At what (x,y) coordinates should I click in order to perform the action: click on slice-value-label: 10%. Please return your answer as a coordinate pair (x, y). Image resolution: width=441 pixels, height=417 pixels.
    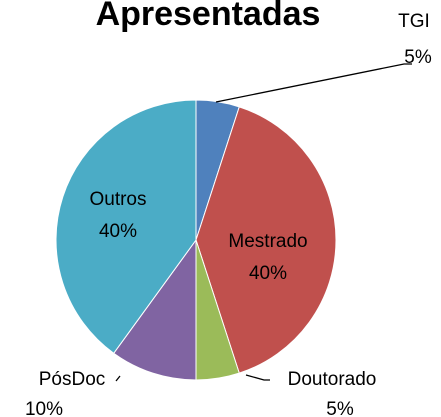
    Looking at the image, I should click on (44, 408).